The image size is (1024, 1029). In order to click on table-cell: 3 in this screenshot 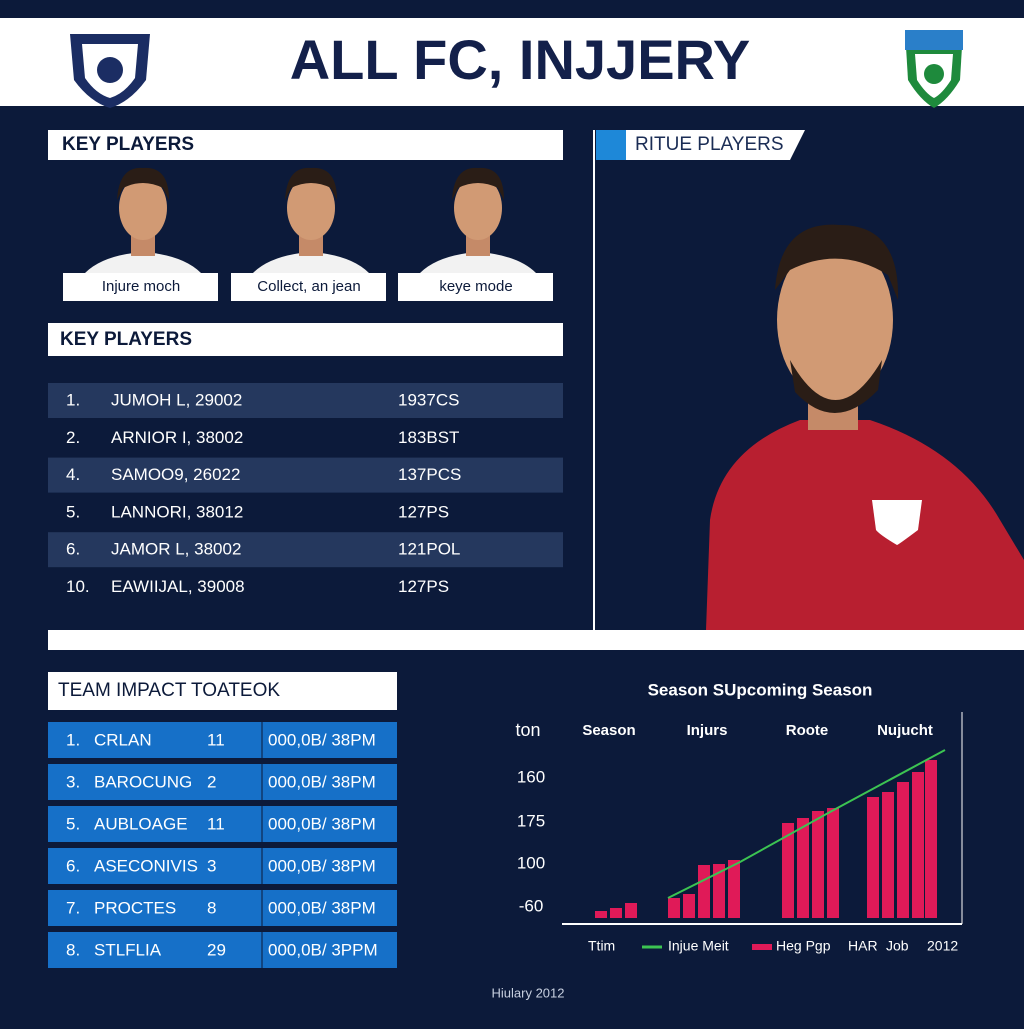, I will do `click(211, 865)`.